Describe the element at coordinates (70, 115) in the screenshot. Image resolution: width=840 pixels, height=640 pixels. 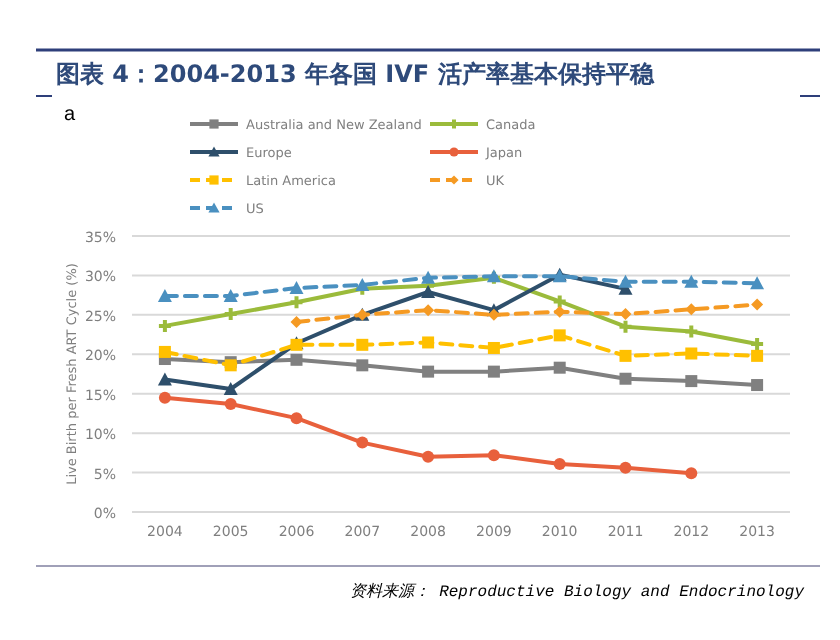
I see `text: a` at that location.